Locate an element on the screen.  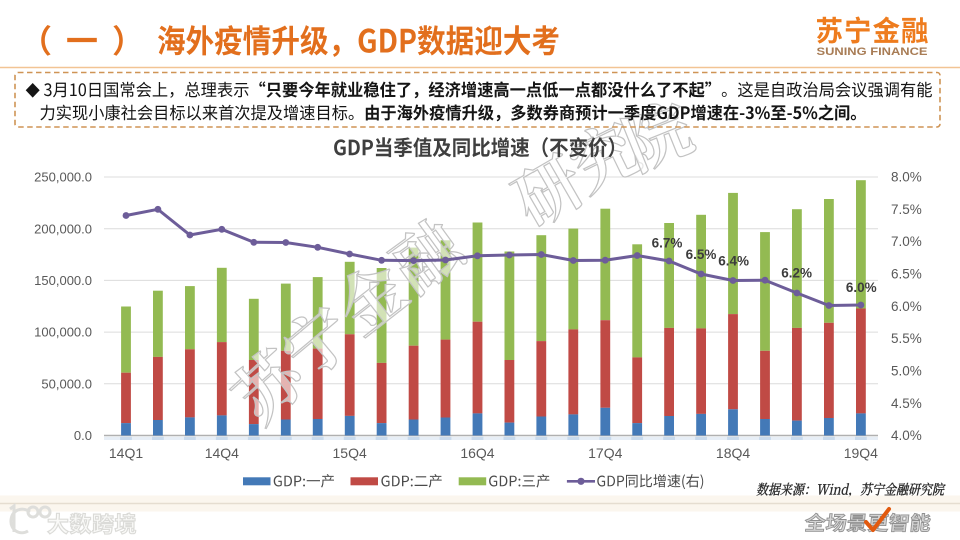
svg-text: 250,000.0 is located at coordinates (63, 177).